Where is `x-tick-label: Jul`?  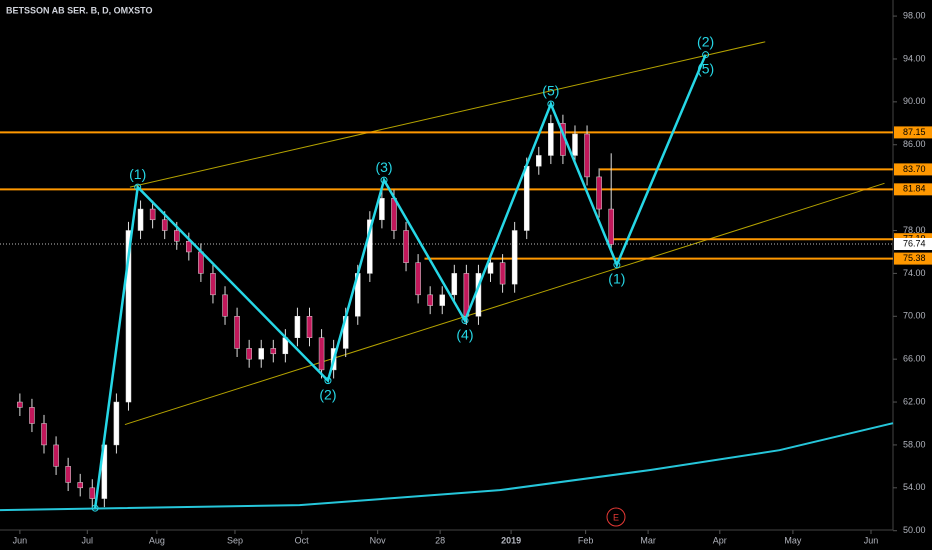 x-tick-label: Jul is located at coordinates (88, 540).